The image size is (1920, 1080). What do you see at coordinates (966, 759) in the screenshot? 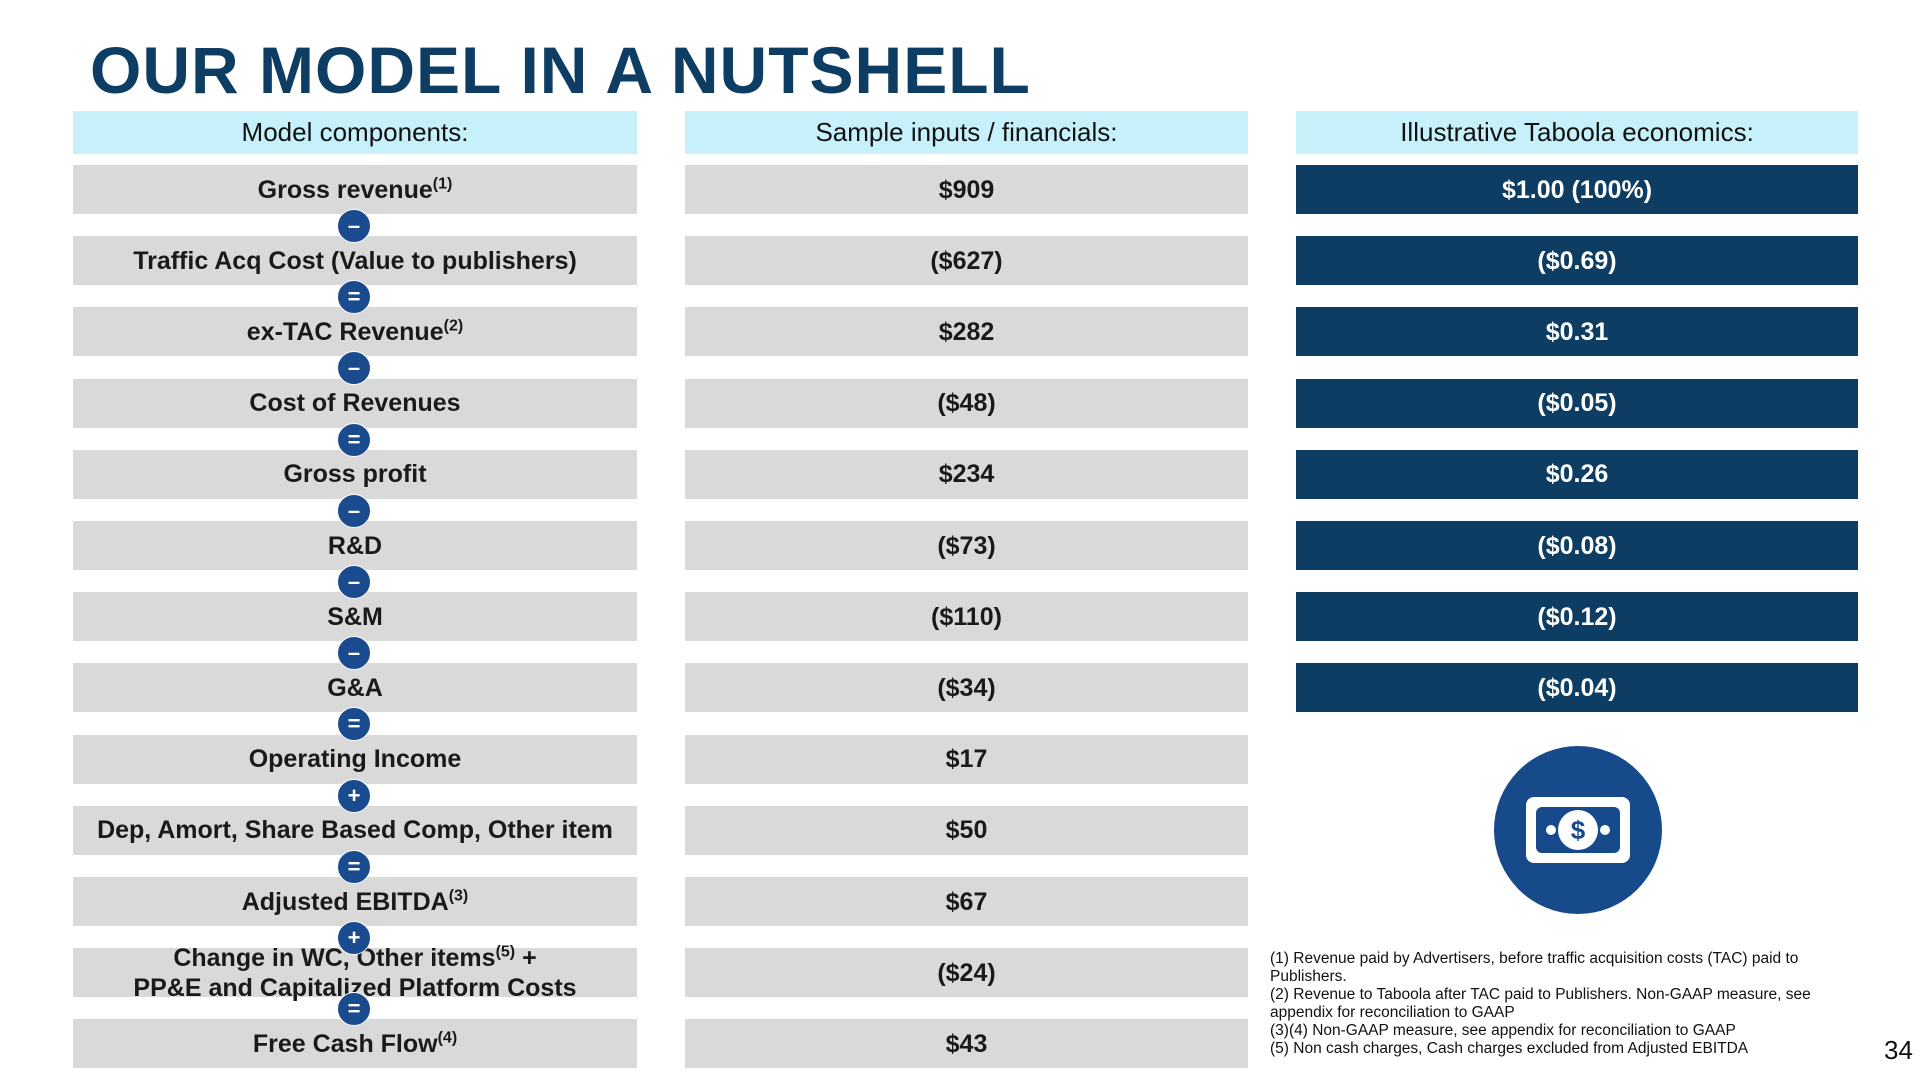
I see `sample-value: $17` at bounding box center [966, 759].